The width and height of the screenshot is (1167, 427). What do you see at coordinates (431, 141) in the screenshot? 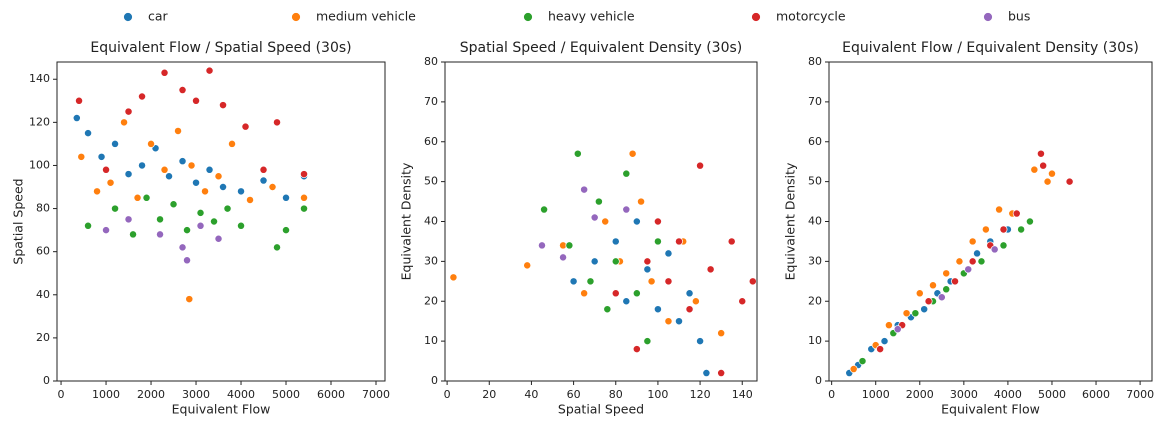
I see `y-tick-label: 60` at bounding box center [431, 141].